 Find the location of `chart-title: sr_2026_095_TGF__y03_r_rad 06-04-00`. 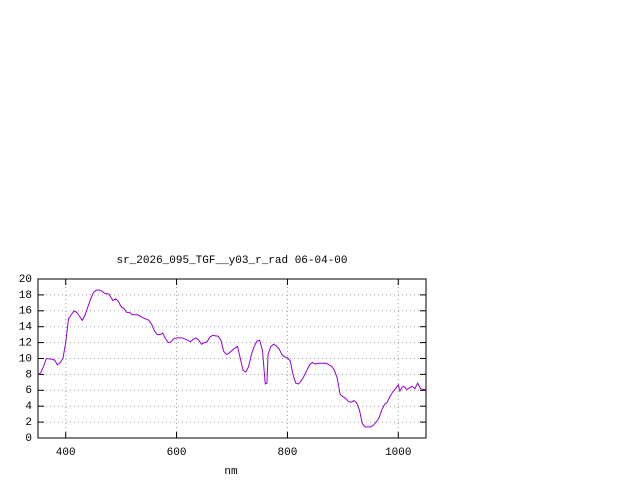

chart-title: sr_2026_095_TGF__y03_r_rad 06-04-00 is located at coordinates (231, 261).